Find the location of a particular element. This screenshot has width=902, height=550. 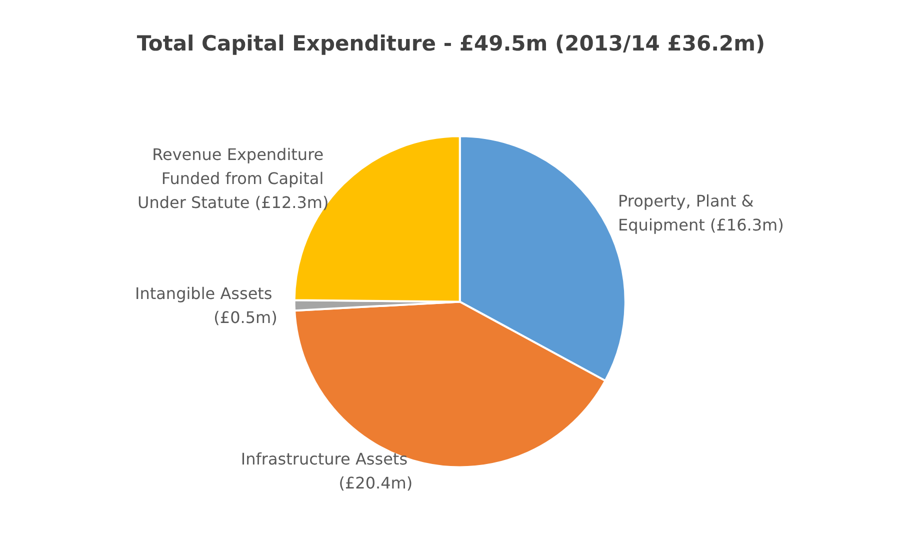

slice-label: Revenue Expenditure Funded from Capital Under Statute (£12.3m) is located at coordinates (233, 178).